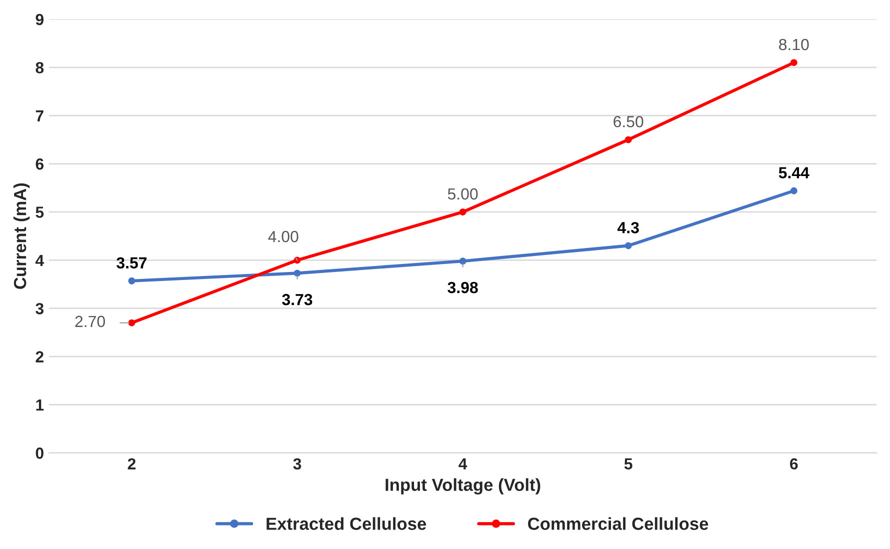 The width and height of the screenshot is (890, 549). Describe the element at coordinates (40, 308) in the screenshot. I see `y-tick-label: 3` at that location.